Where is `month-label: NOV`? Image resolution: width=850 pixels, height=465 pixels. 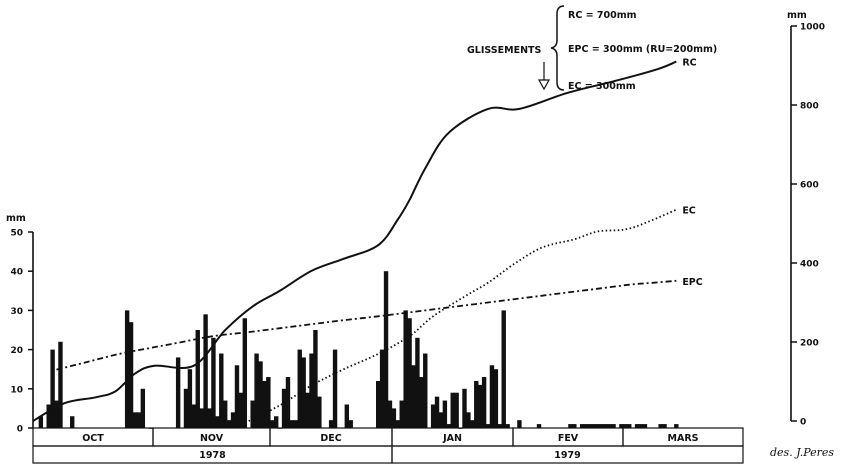 month-label: NOV is located at coordinates (212, 438).